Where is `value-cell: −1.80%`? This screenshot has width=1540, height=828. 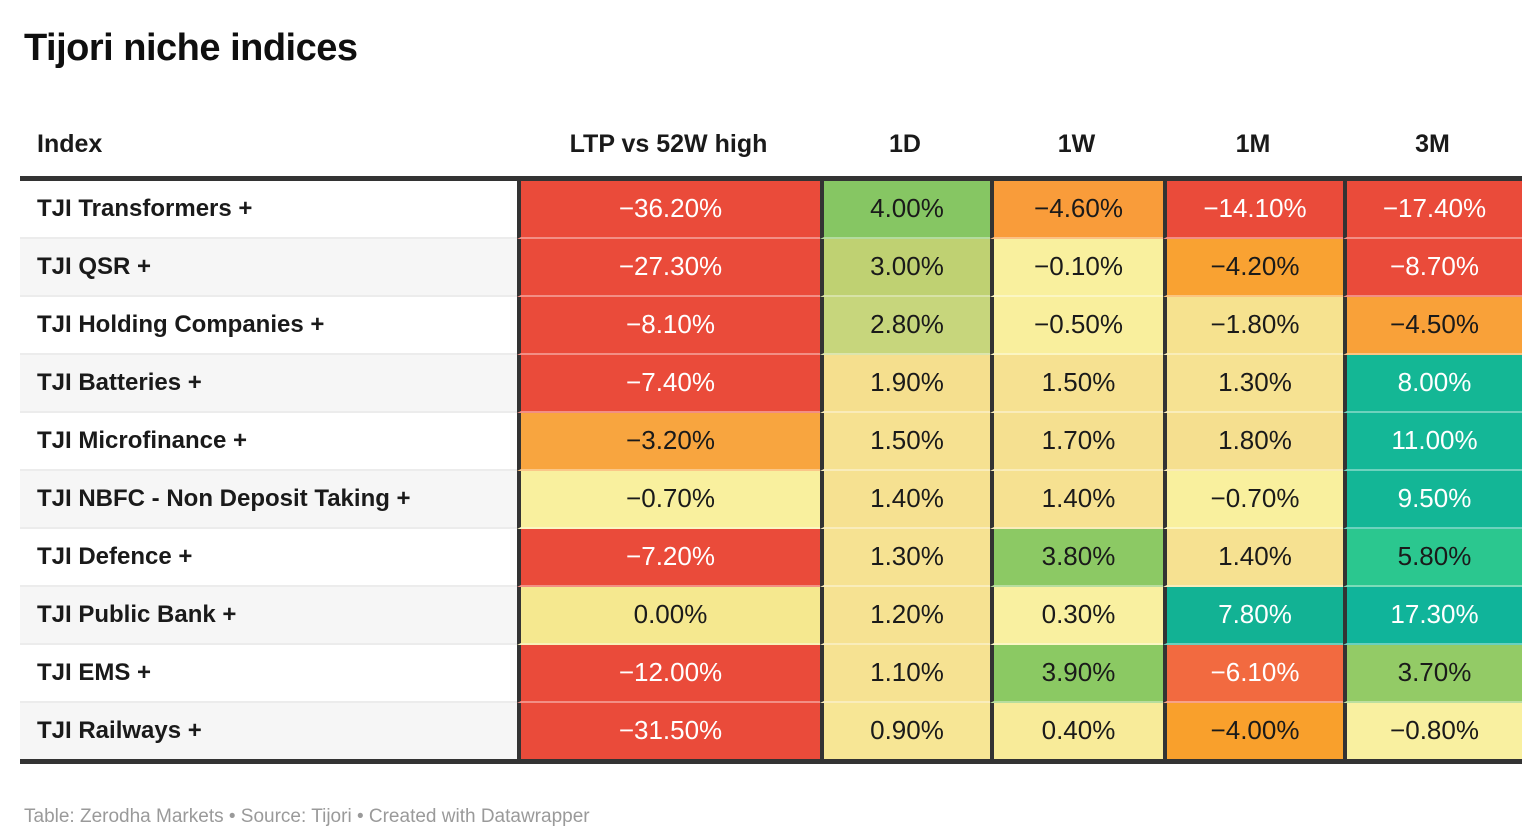
value-cell: −1.80% is located at coordinates (1253, 325).